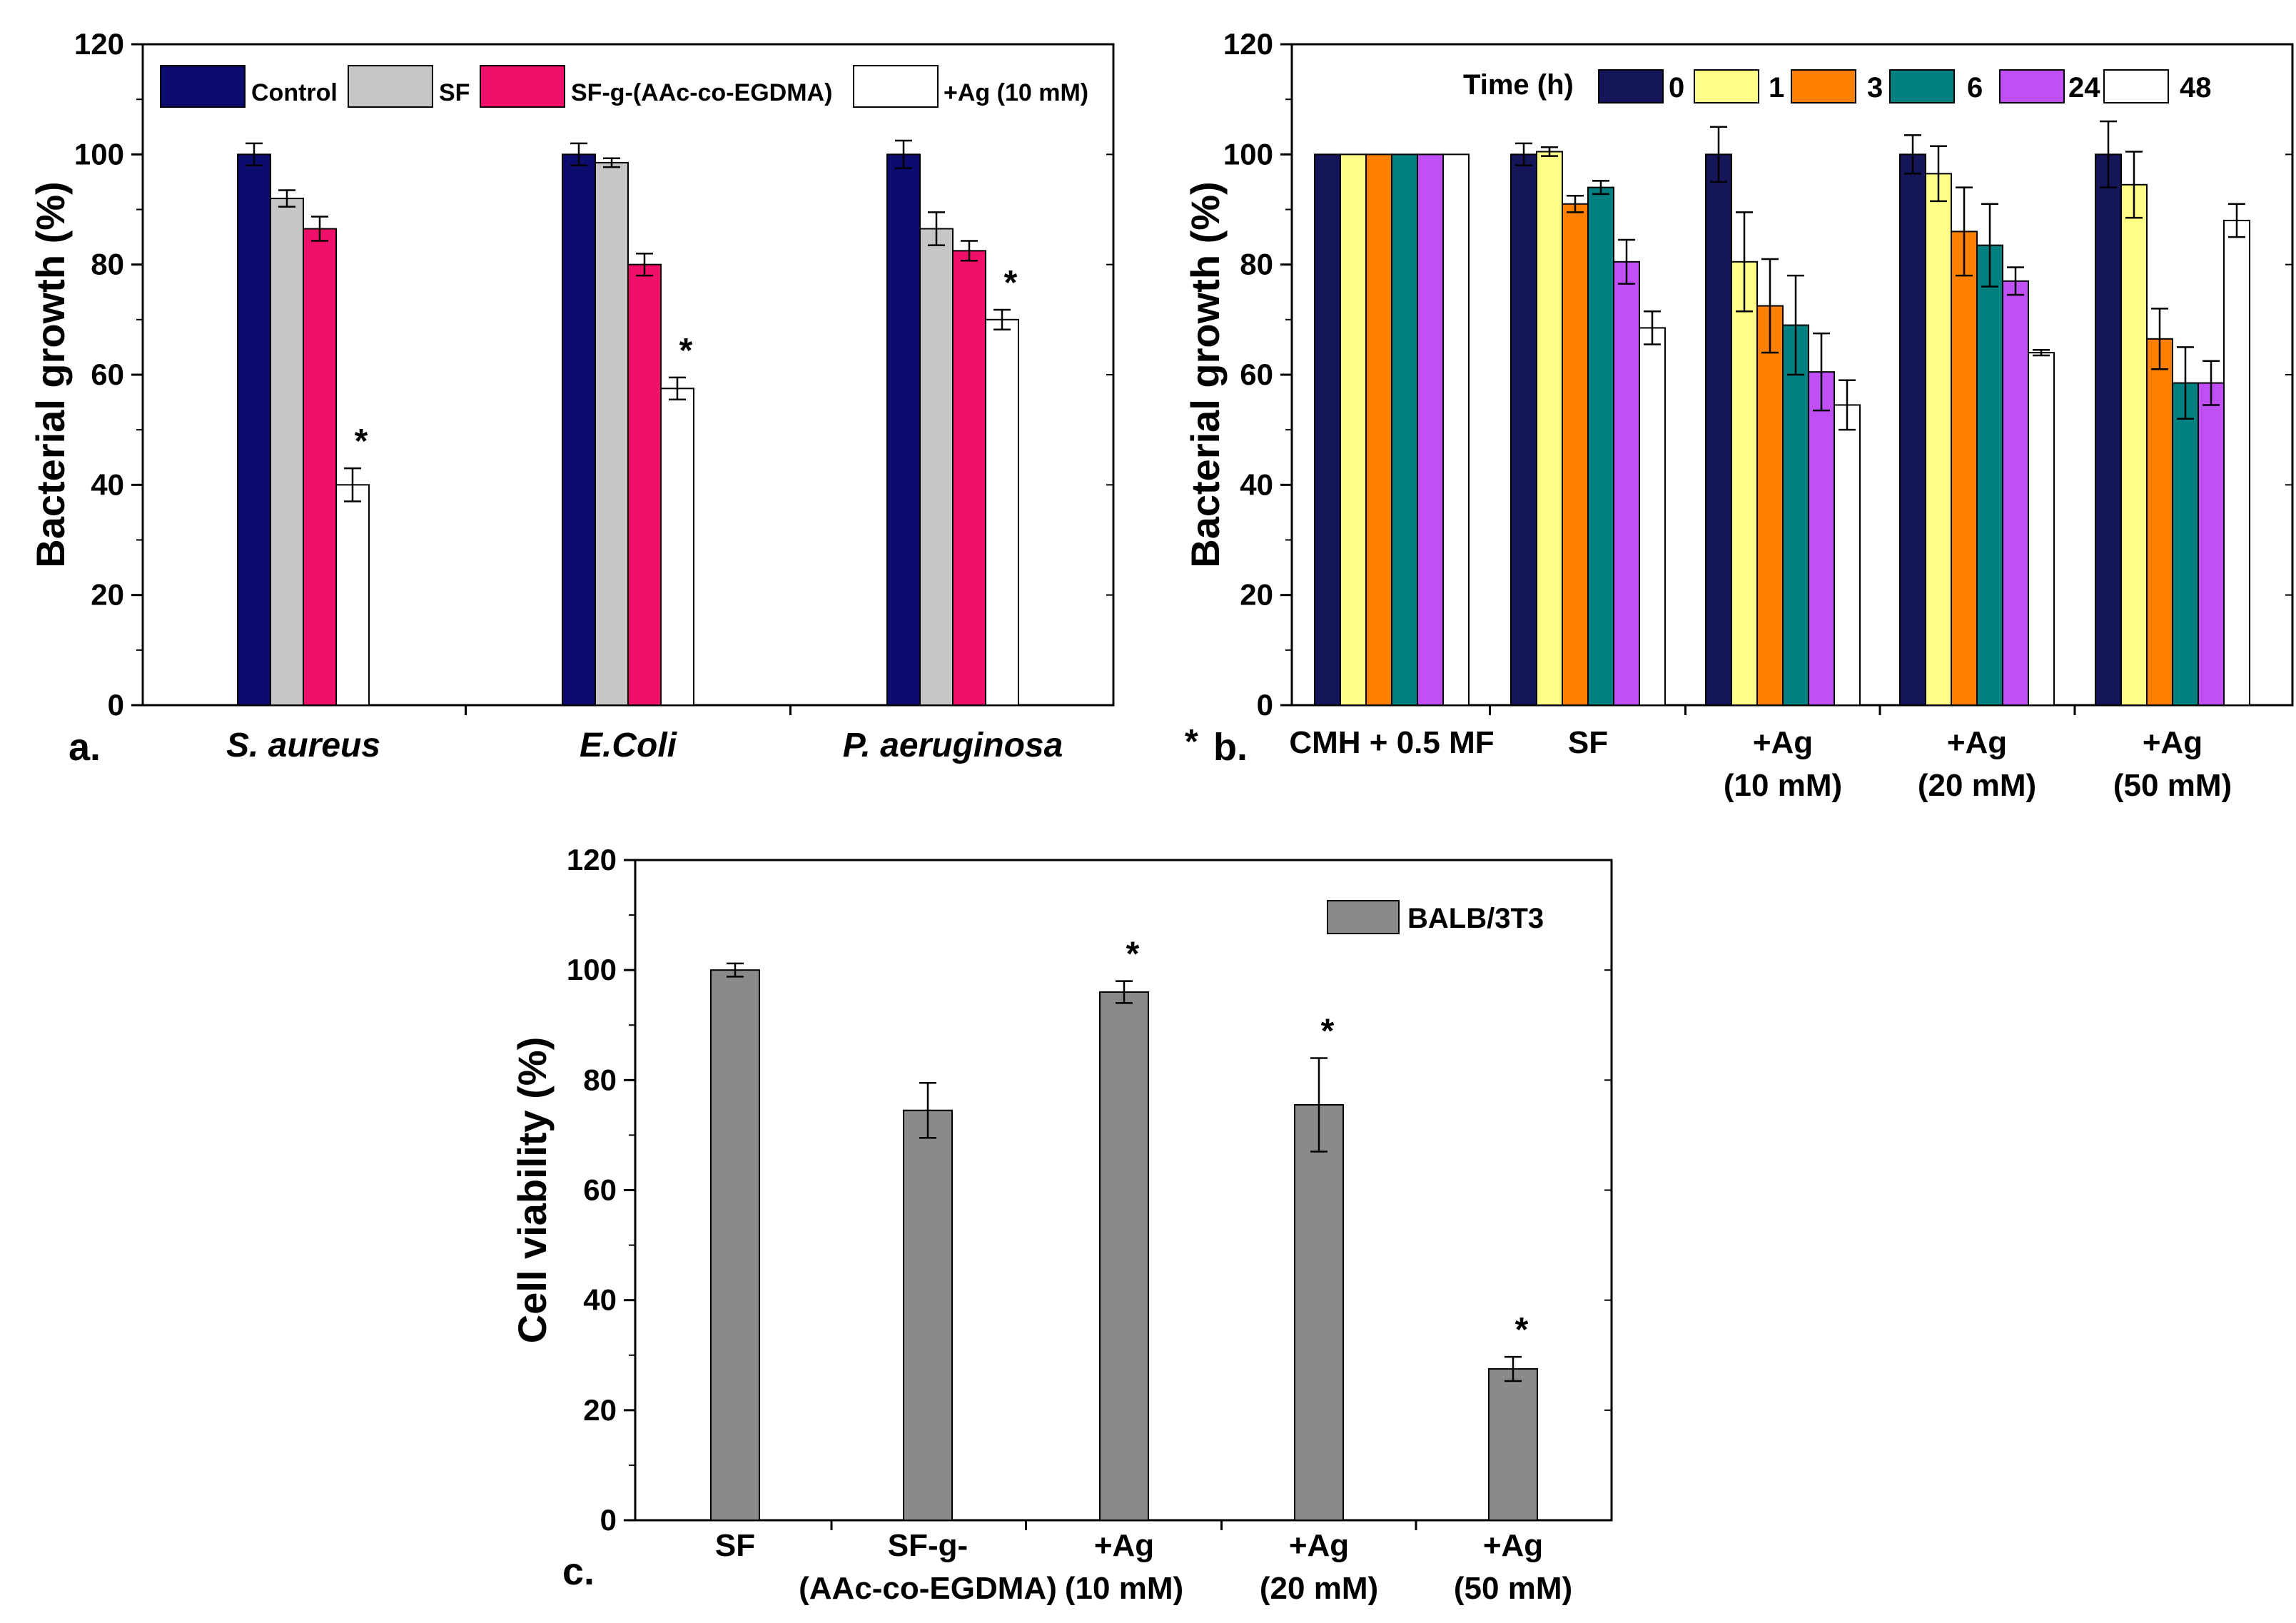 The image size is (2296, 1623). What do you see at coordinates (85, 747) in the screenshot?
I see `panel-label: a.` at bounding box center [85, 747].